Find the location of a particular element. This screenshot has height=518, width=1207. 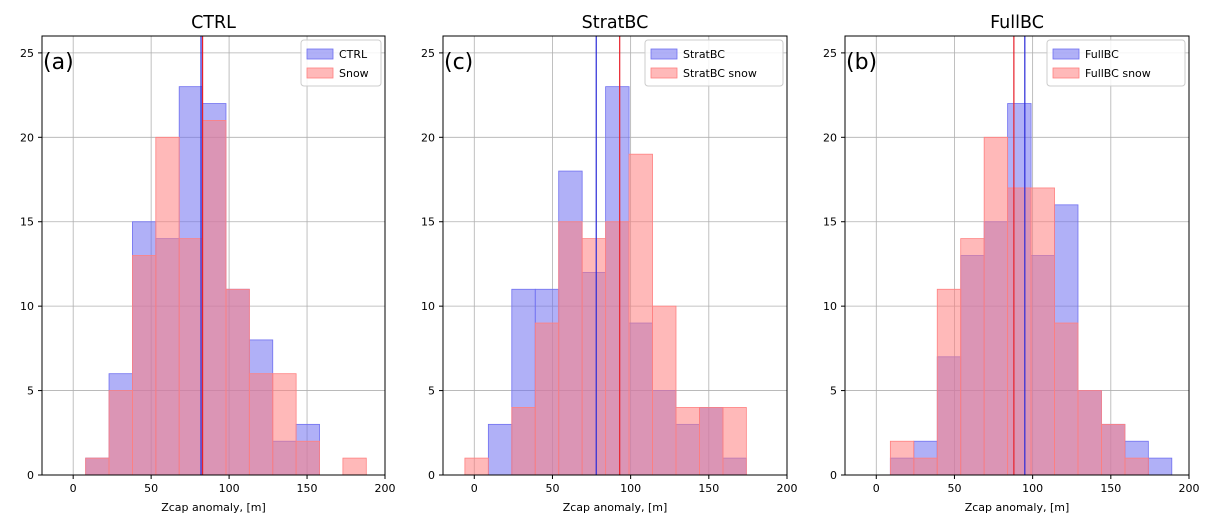

panel-label: (c) is located at coordinates (458, 62).